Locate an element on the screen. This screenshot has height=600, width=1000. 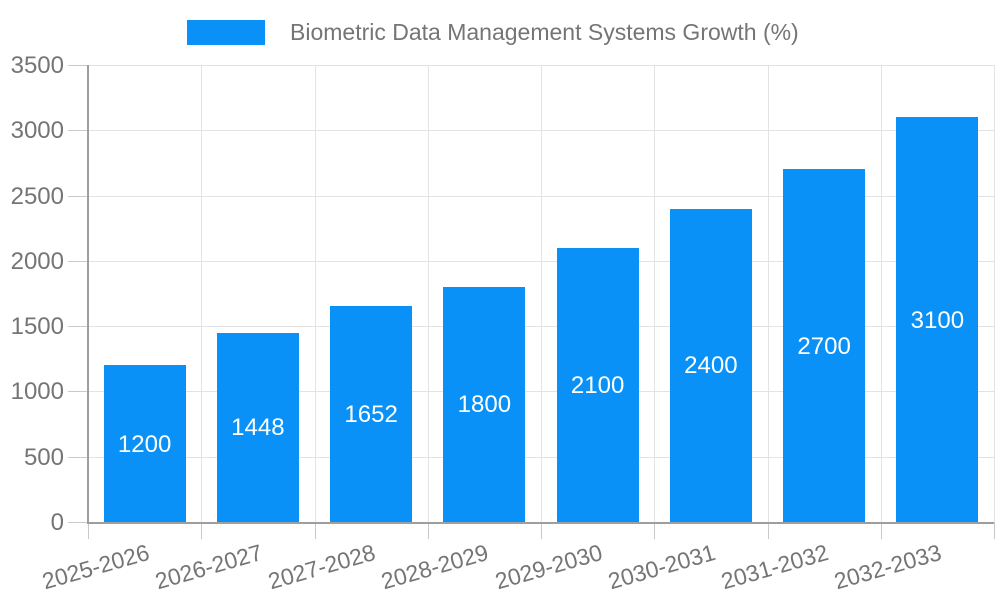
bar-value-label: 2400 is located at coordinates (711, 366).